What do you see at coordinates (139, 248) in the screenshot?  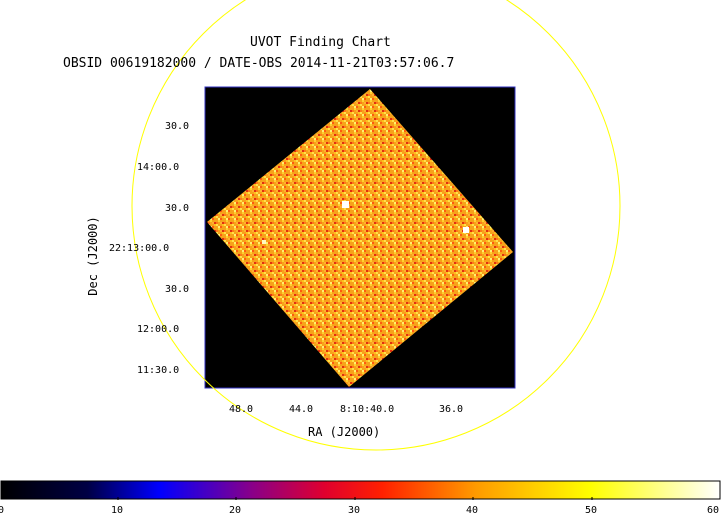 I see `dec-tick-label: 22:13:00.0` at bounding box center [139, 248].